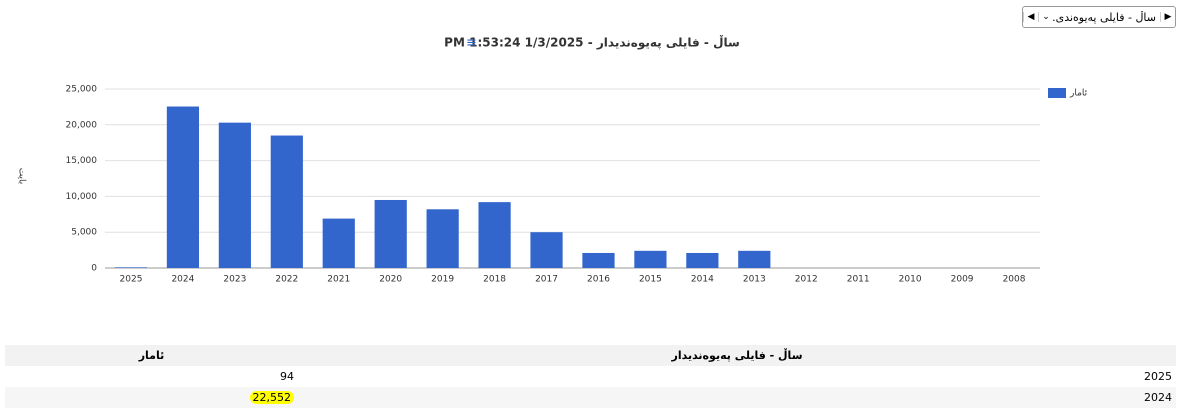 This screenshot has height=410, width=1182. Describe the element at coordinates (131, 280) in the screenshot. I see `x-tick-label: 2025` at that location.